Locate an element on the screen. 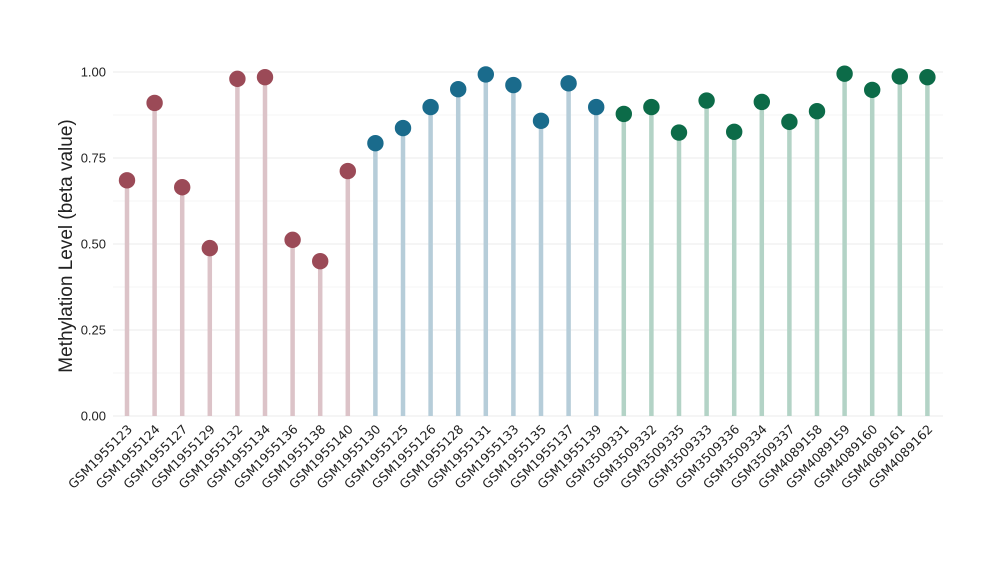 The height and width of the screenshot is (580, 1000). y-tick-label: 0.00 is located at coordinates (93, 416).